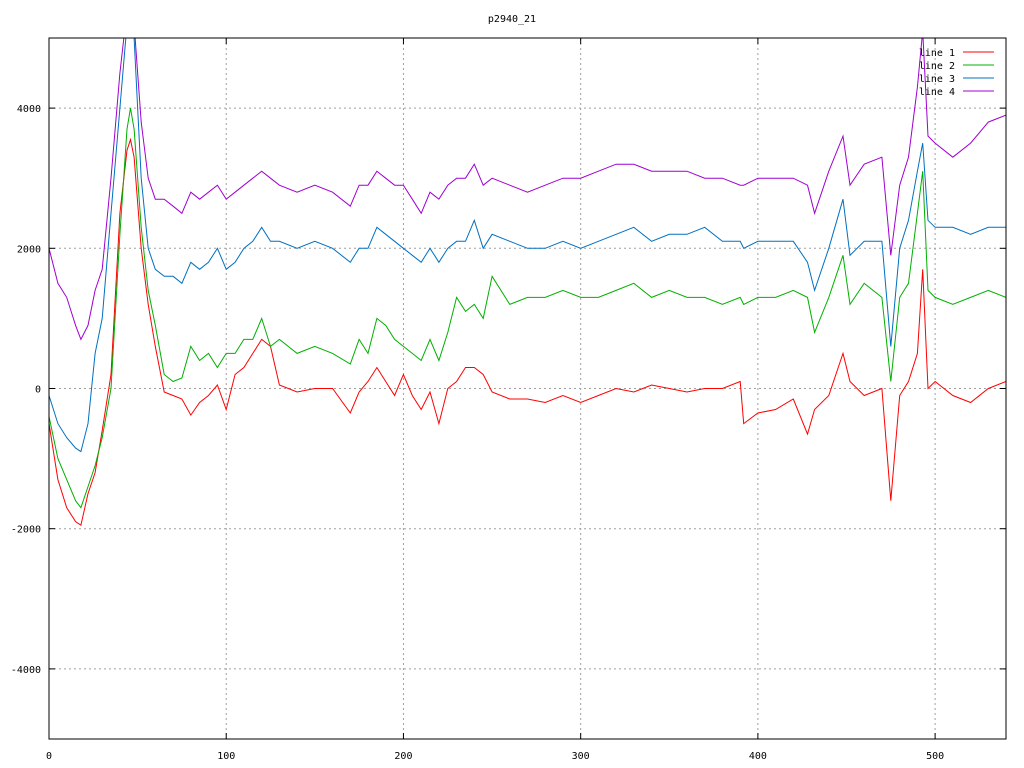 The height and width of the screenshot is (768, 1024). I want to click on y-tick-label: 0, so click(38, 390).